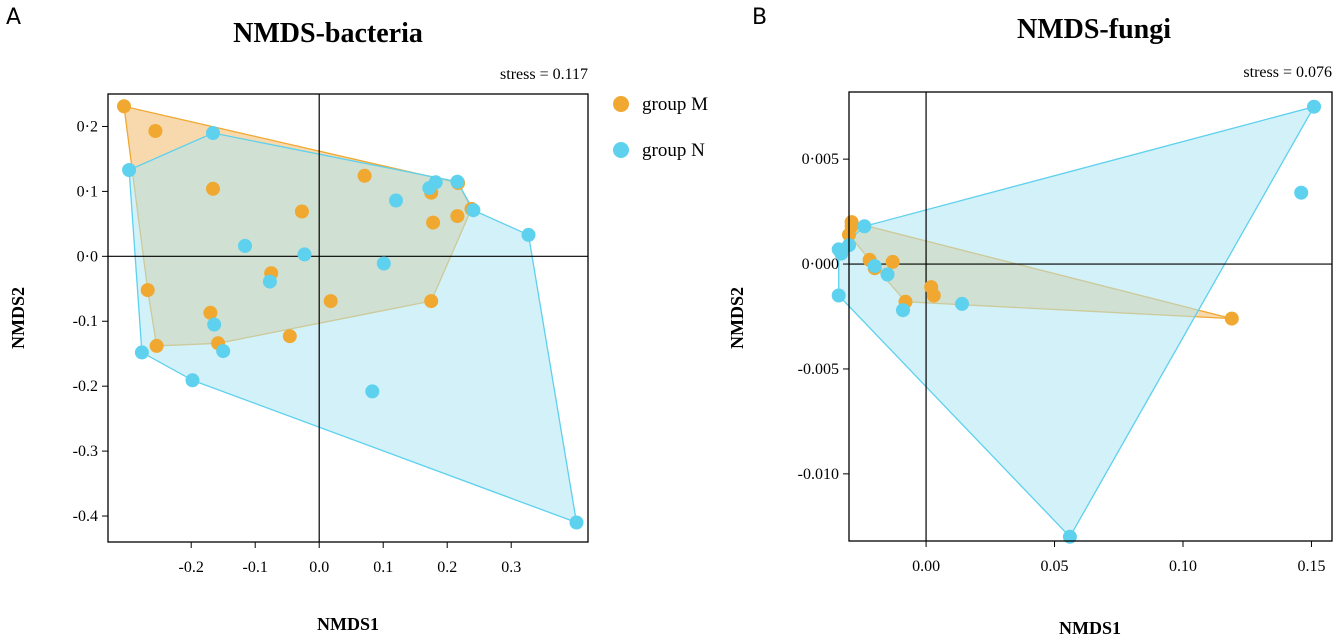 This screenshot has height=635, width=1334. Describe the element at coordinates (823, 317) in the screenshot. I see `panel-b-y-axis: 0·005 0·000 -0.005 -0.010` at that location.